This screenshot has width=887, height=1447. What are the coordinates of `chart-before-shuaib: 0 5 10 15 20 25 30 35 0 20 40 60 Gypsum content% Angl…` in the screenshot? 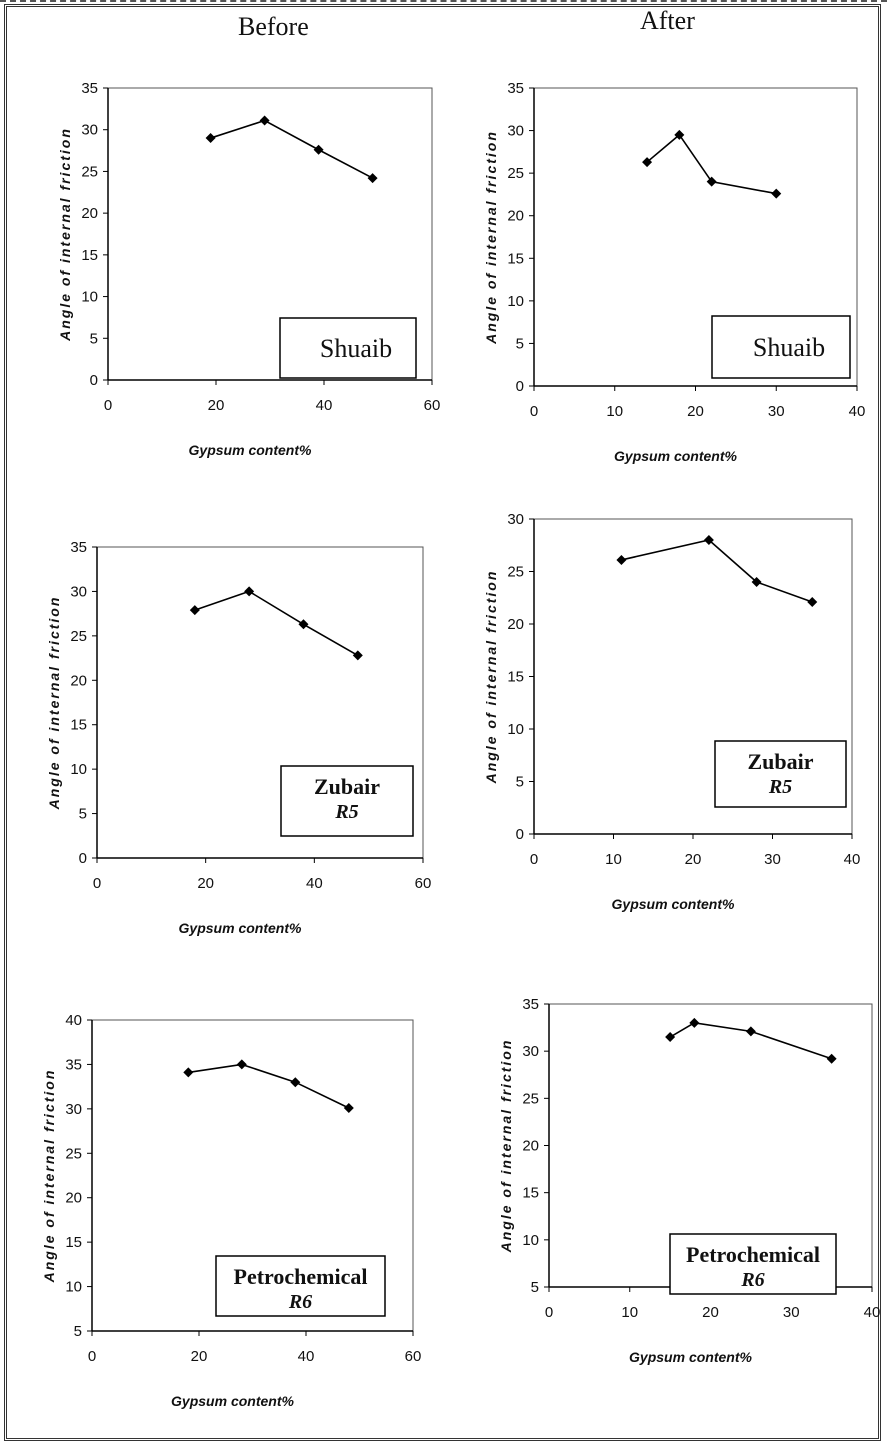 It's located at (248, 269).